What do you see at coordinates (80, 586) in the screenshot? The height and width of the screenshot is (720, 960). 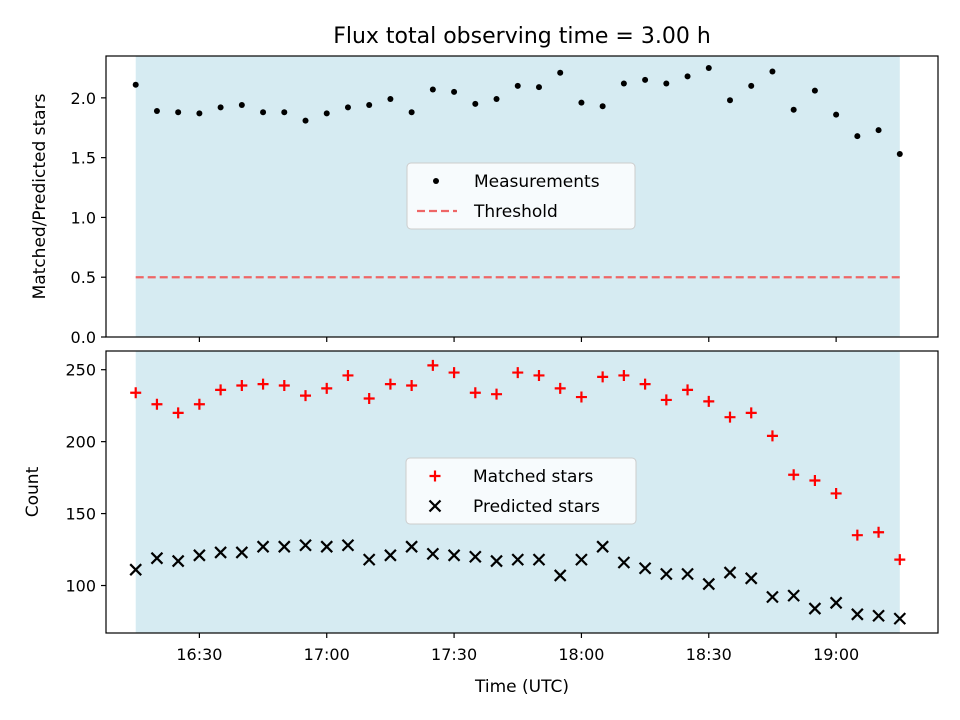 I see `y-tick-label: 100` at bounding box center [80, 586].